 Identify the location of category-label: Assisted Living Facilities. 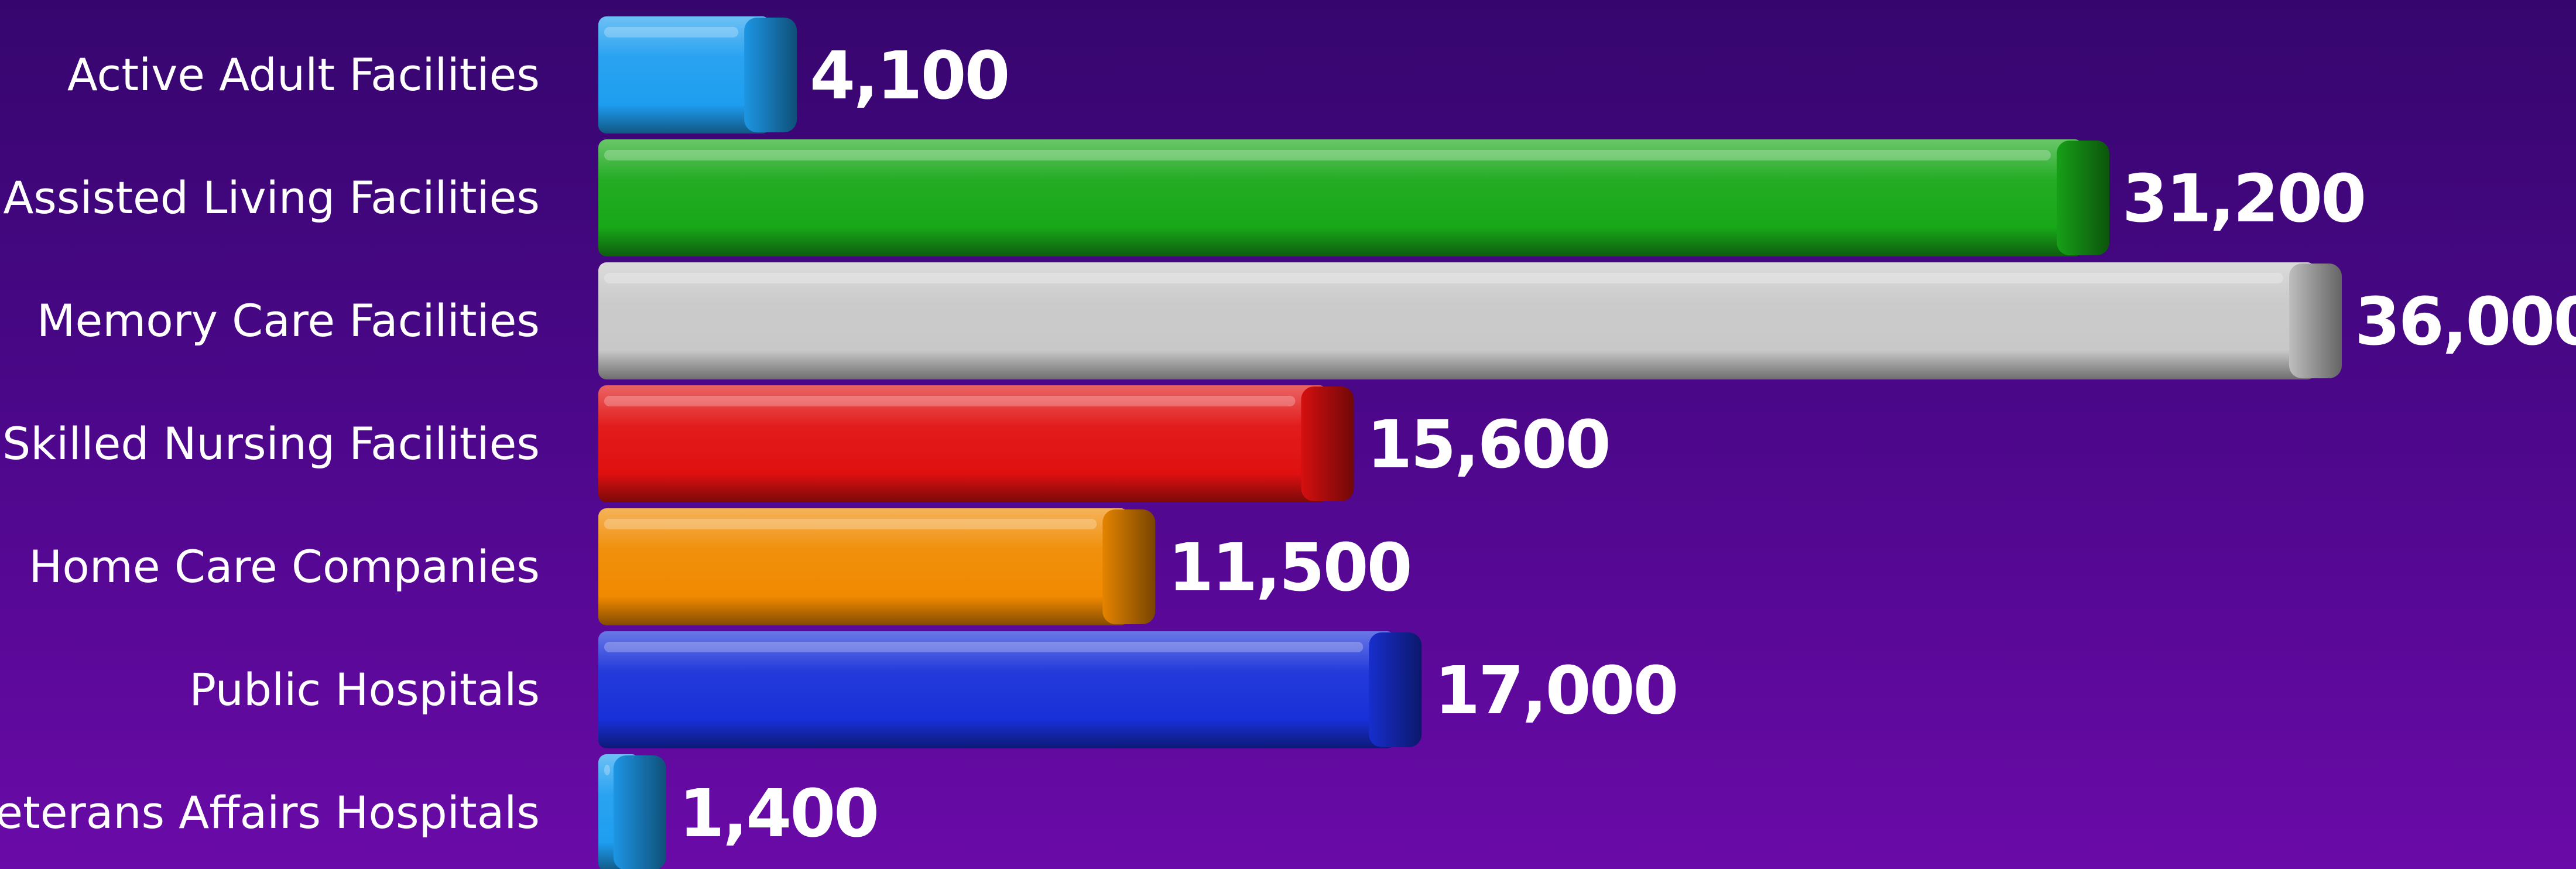
(271, 198).